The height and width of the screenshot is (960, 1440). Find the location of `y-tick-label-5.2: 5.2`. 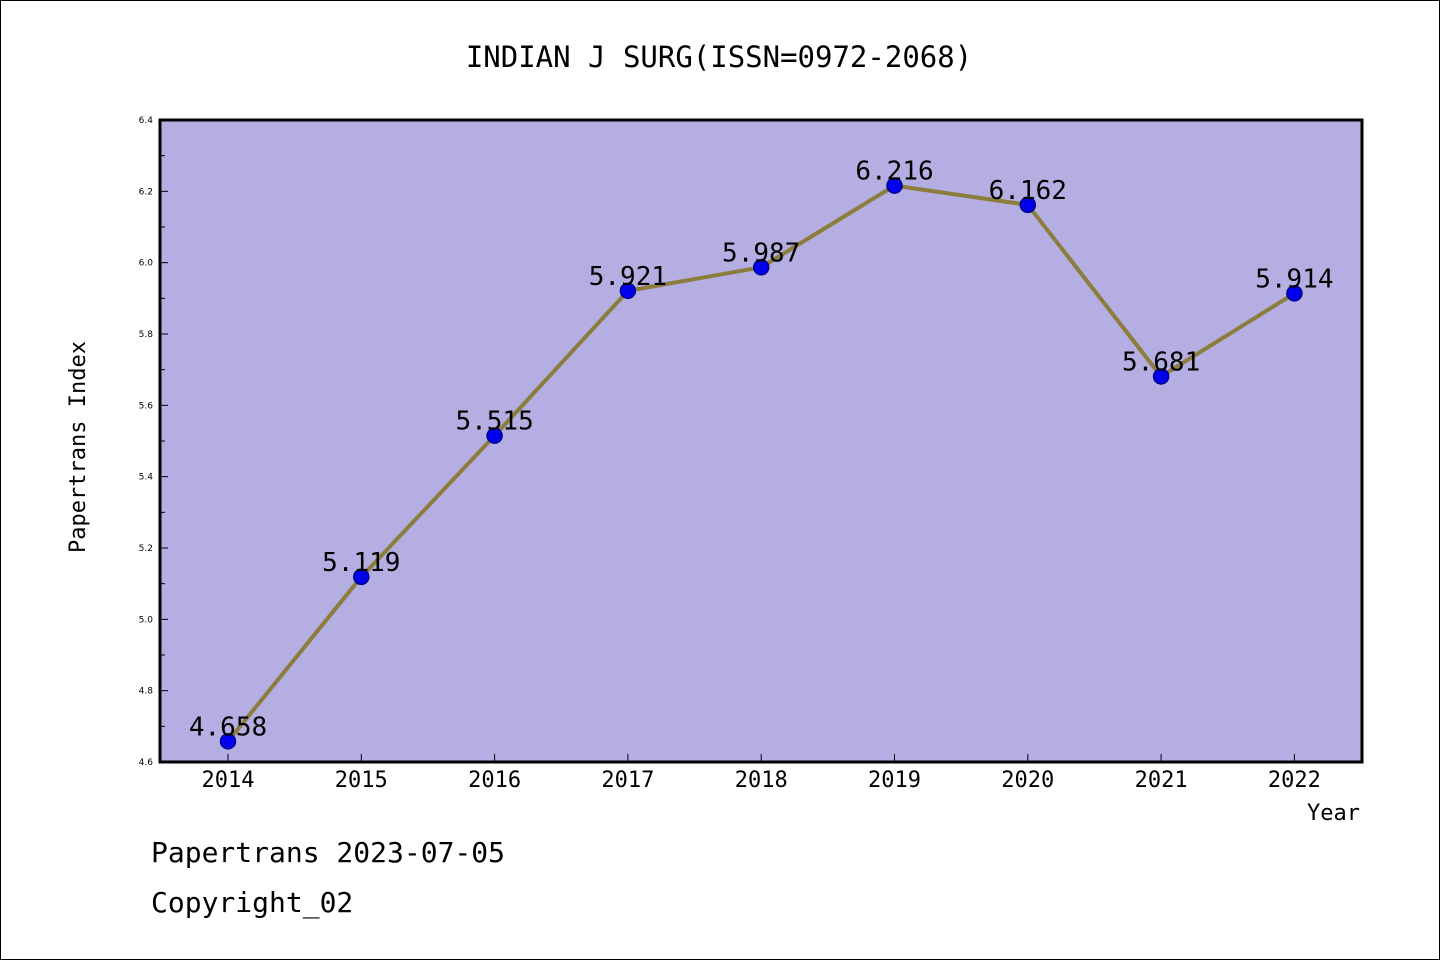

y-tick-label-5.2: 5.2 is located at coordinates (146, 549).